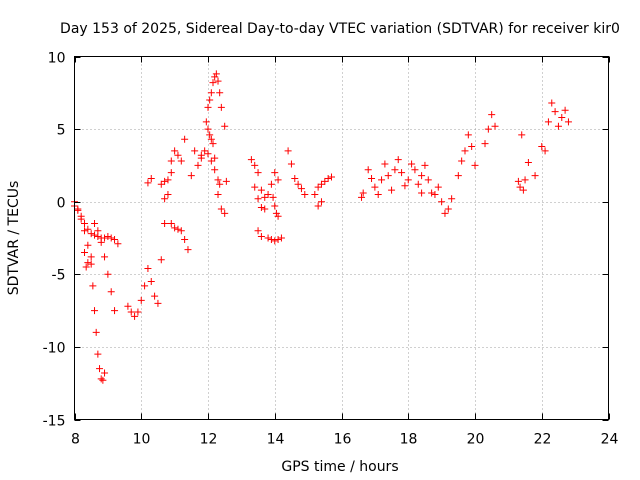 This screenshot has height=480, width=640. Describe the element at coordinates (409, 440) in the screenshot. I see `x-tick-label: 18` at that location.